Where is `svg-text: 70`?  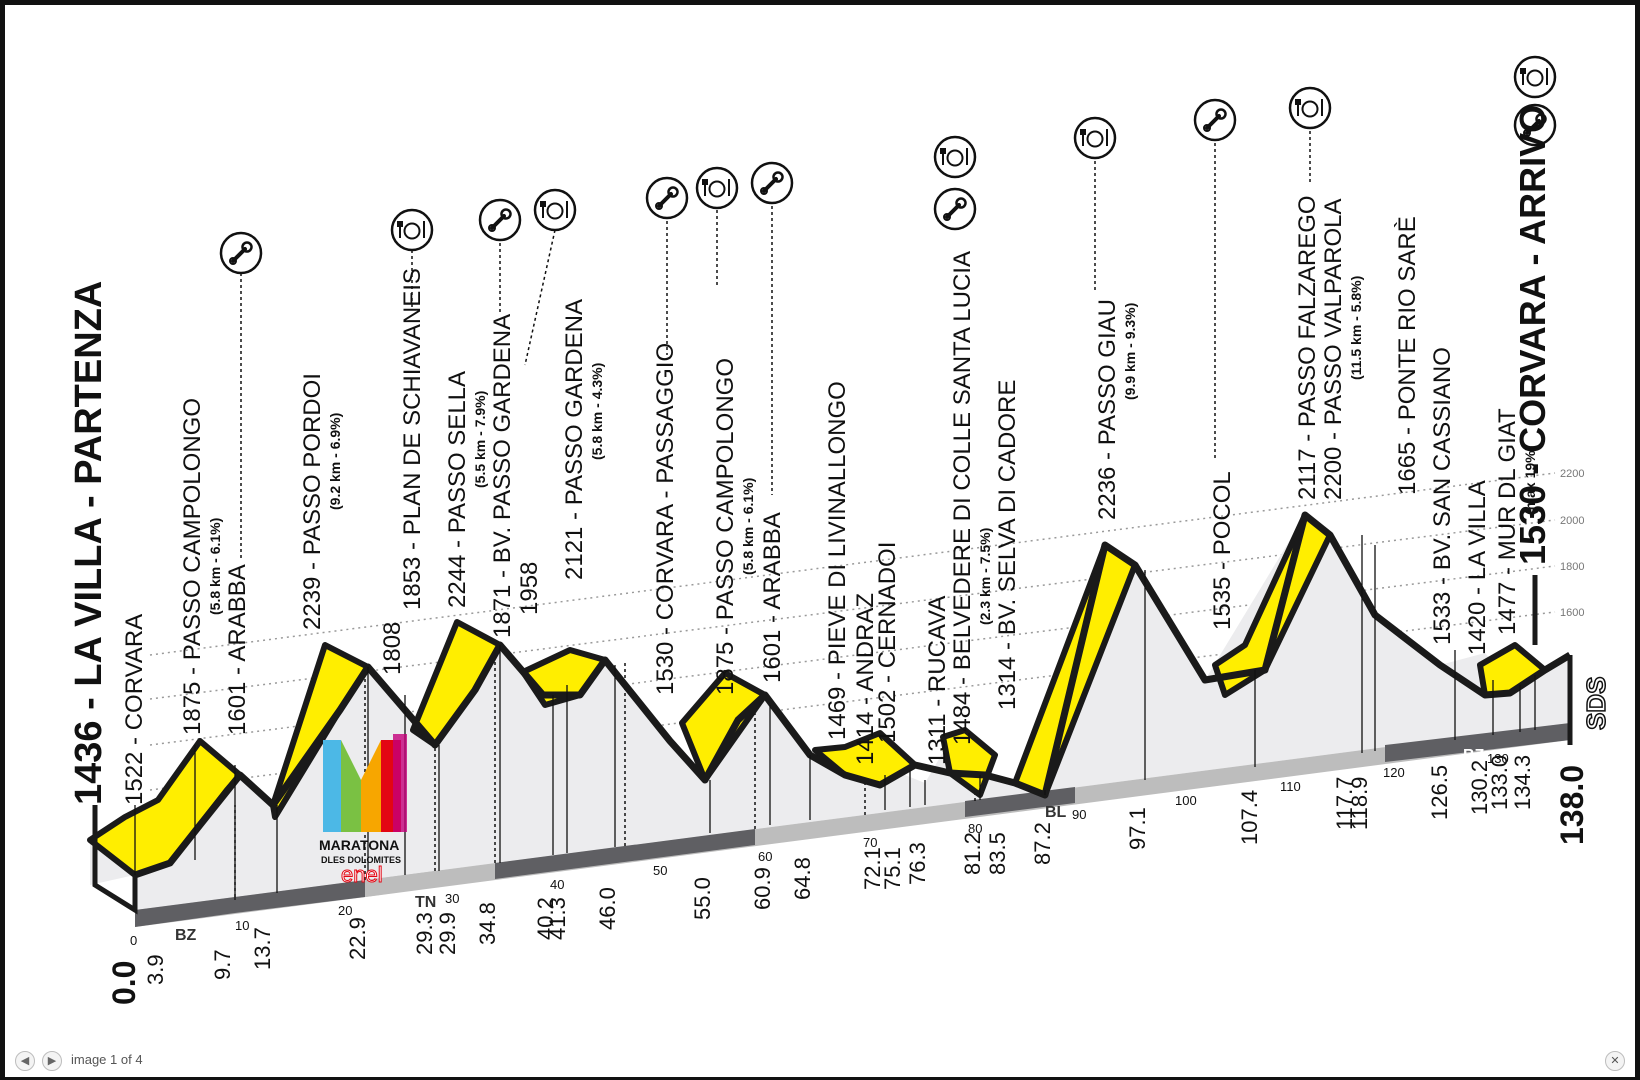
svg-text: 70 is located at coordinates (870, 842).